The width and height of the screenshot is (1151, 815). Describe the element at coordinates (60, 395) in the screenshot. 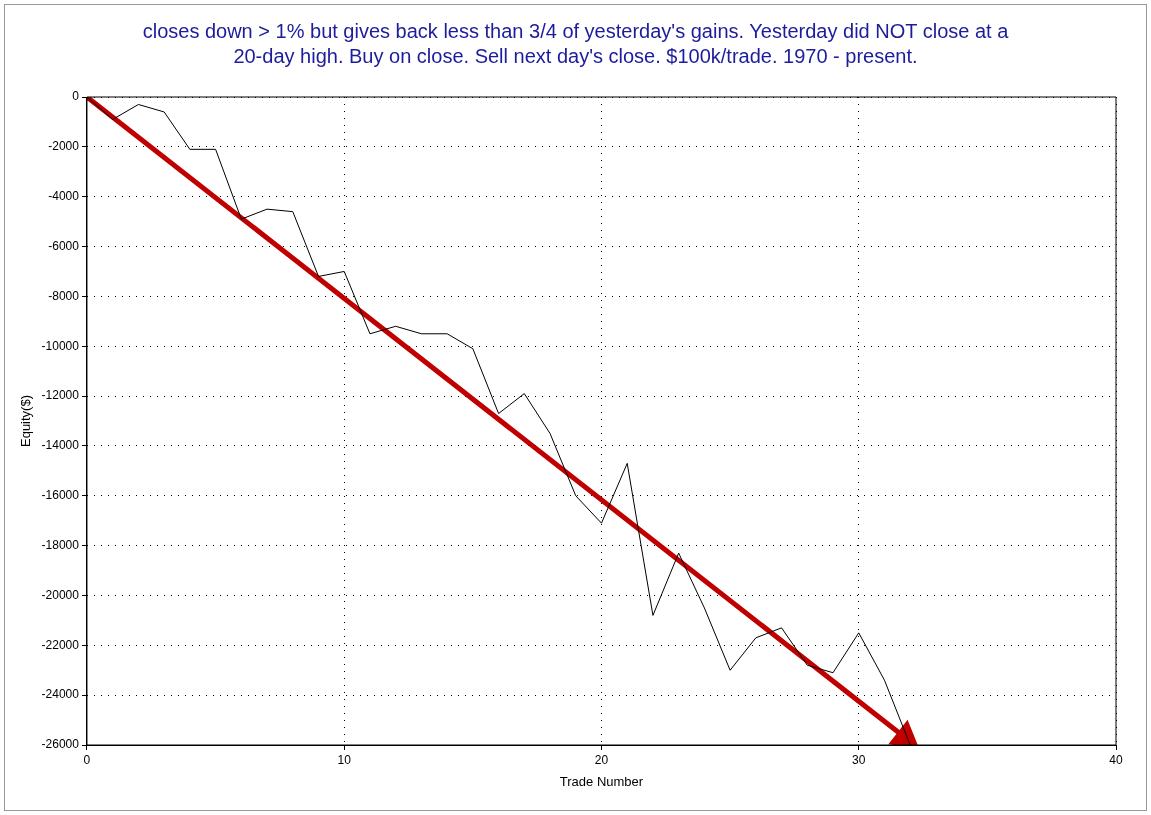

I see `y-tick-label: -12000` at that location.